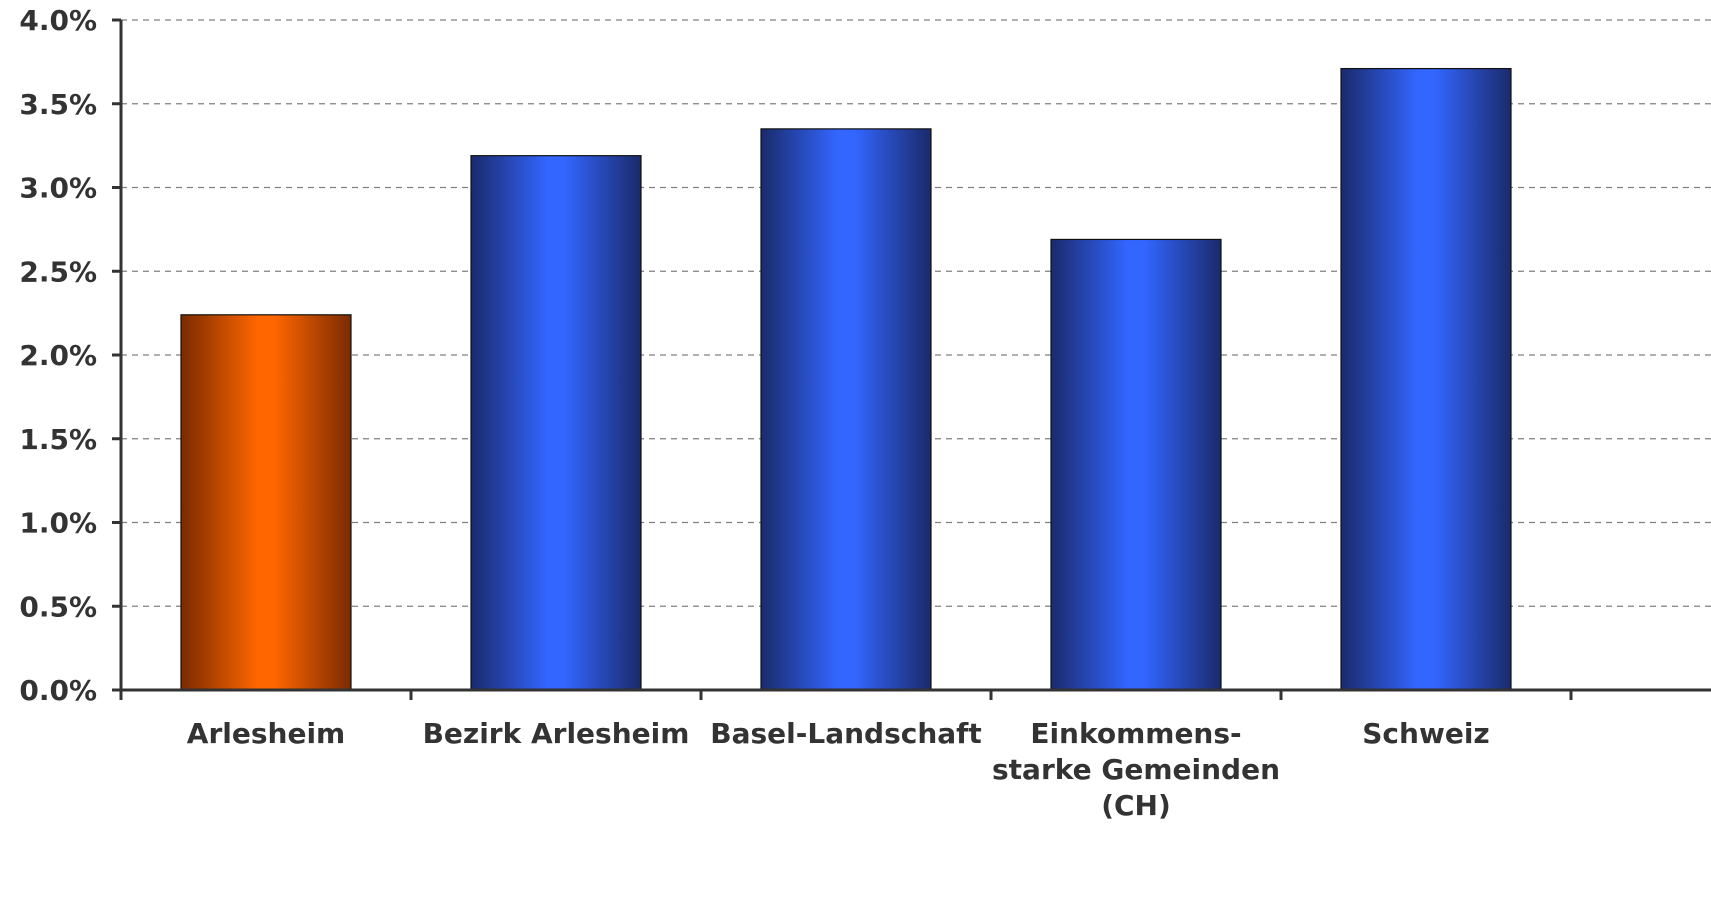 The height and width of the screenshot is (897, 1711). Describe the element at coordinates (58, 439) in the screenshot. I see `y-tick-label: 1.5%` at that location.